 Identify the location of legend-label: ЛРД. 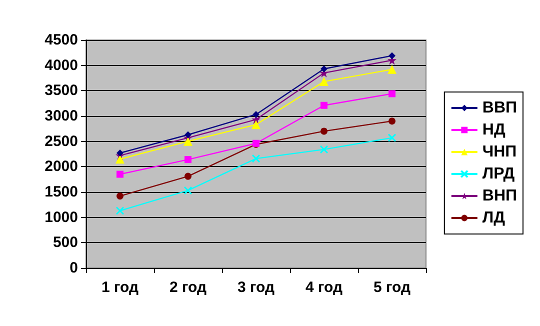
(499, 174).